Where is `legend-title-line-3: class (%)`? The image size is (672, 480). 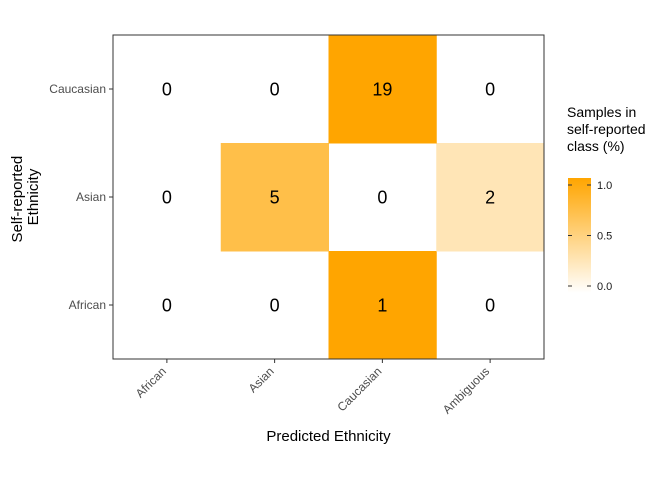 legend-title-line-3: class (%) is located at coordinates (596, 146).